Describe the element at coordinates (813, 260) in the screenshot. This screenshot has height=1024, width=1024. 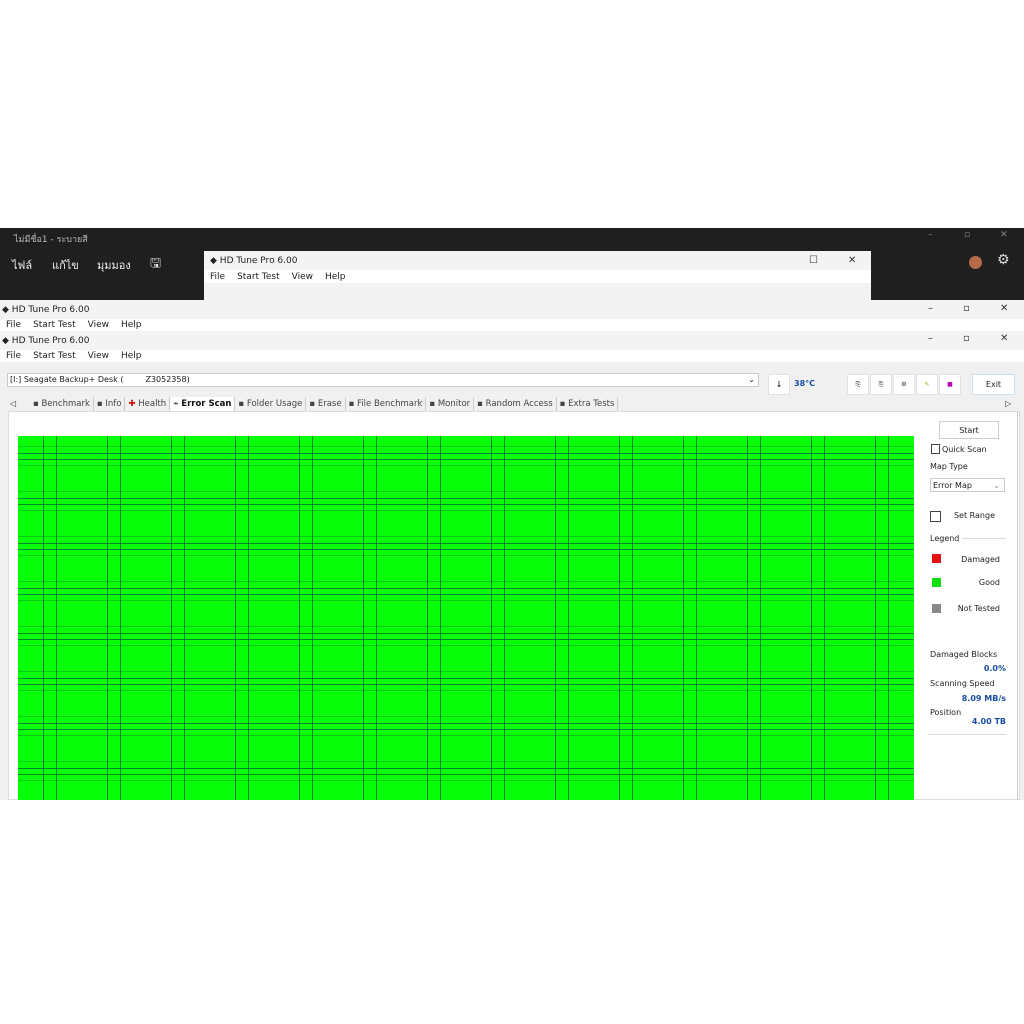
I see `maximize-icon: ☐` at that location.